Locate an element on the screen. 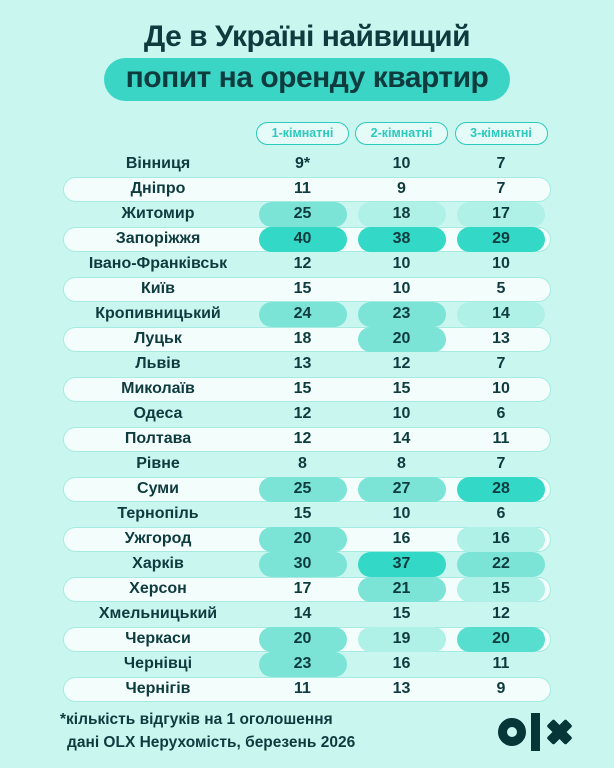 The height and width of the screenshot is (768, 614). value-cell: 29 is located at coordinates (501, 239).